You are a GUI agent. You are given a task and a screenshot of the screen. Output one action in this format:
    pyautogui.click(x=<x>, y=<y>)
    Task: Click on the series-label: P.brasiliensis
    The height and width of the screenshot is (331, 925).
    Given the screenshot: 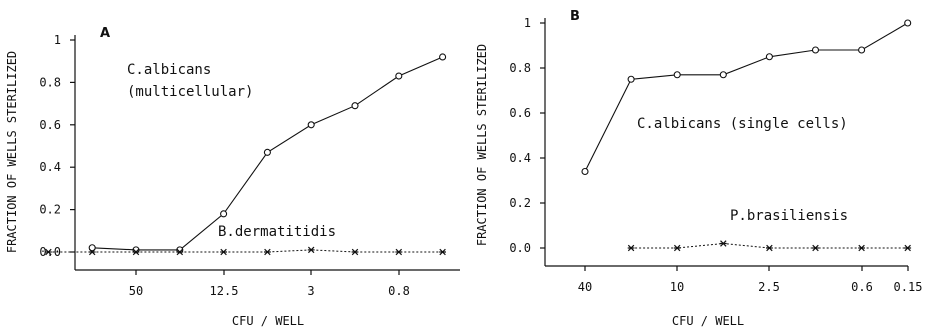 What is the action you would take?
    pyautogui.click(x=789, y=216)
    